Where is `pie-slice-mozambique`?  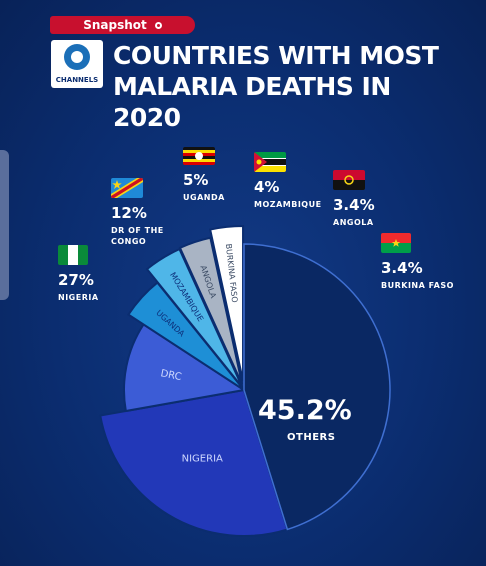 pie-slice-mozambique is located at coordinates (194, 318).